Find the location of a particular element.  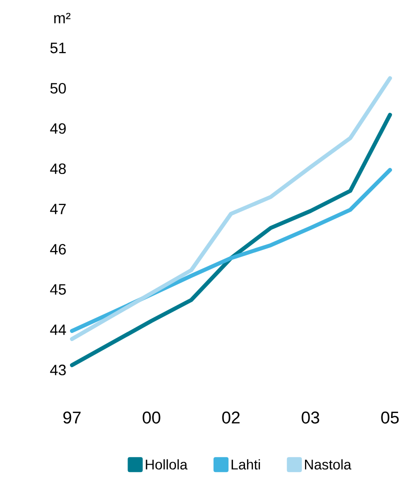

y-tick-label: 51 is located at coordinates (58, 48).